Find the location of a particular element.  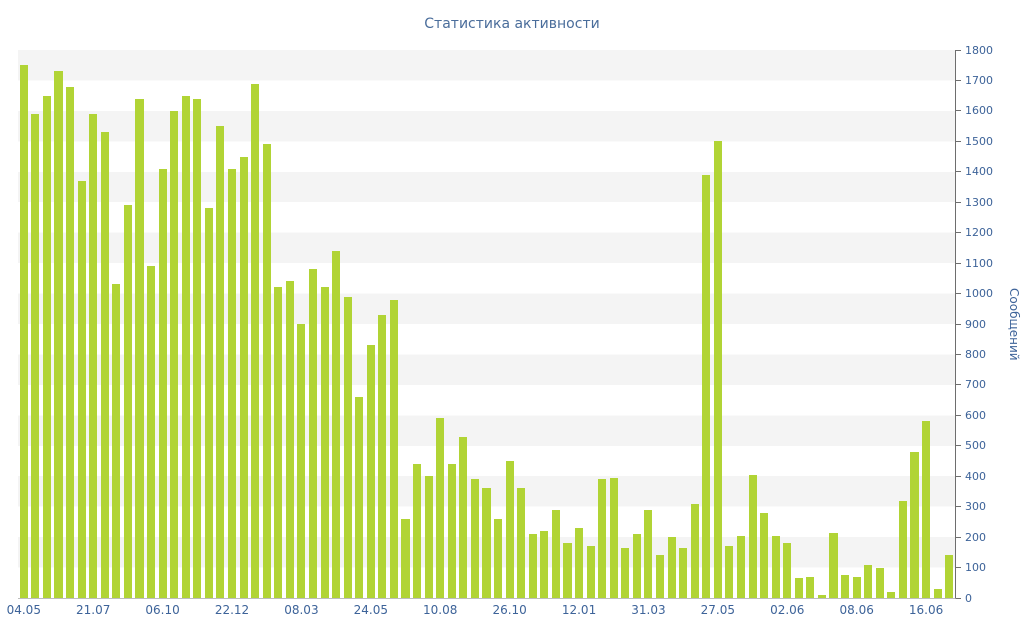

y-tick-label: 1000 is located at coordinates (979, 294).